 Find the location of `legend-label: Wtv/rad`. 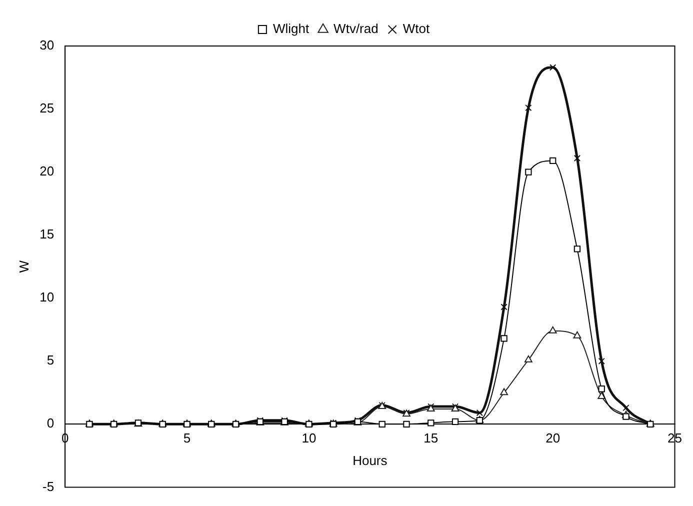

legend-label: Wtv/rad is located at coordinates (356, 28).